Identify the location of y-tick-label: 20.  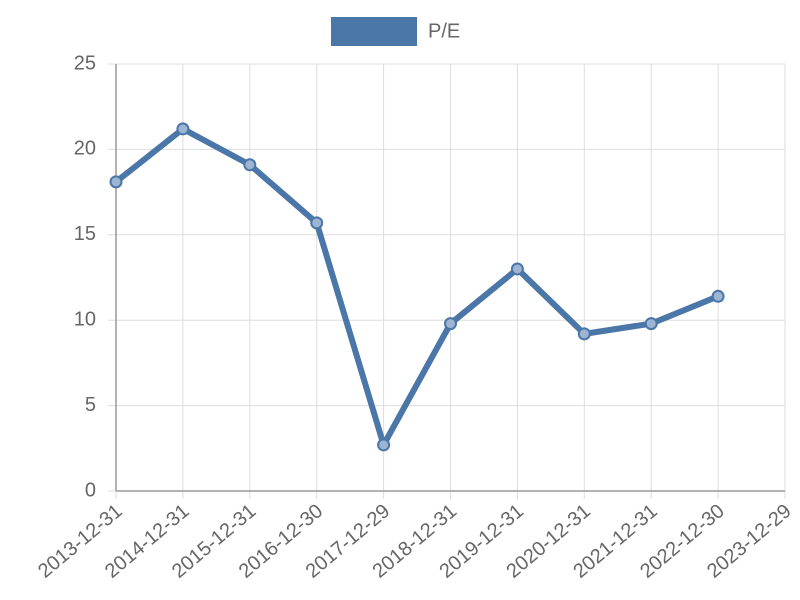
(85, 149).